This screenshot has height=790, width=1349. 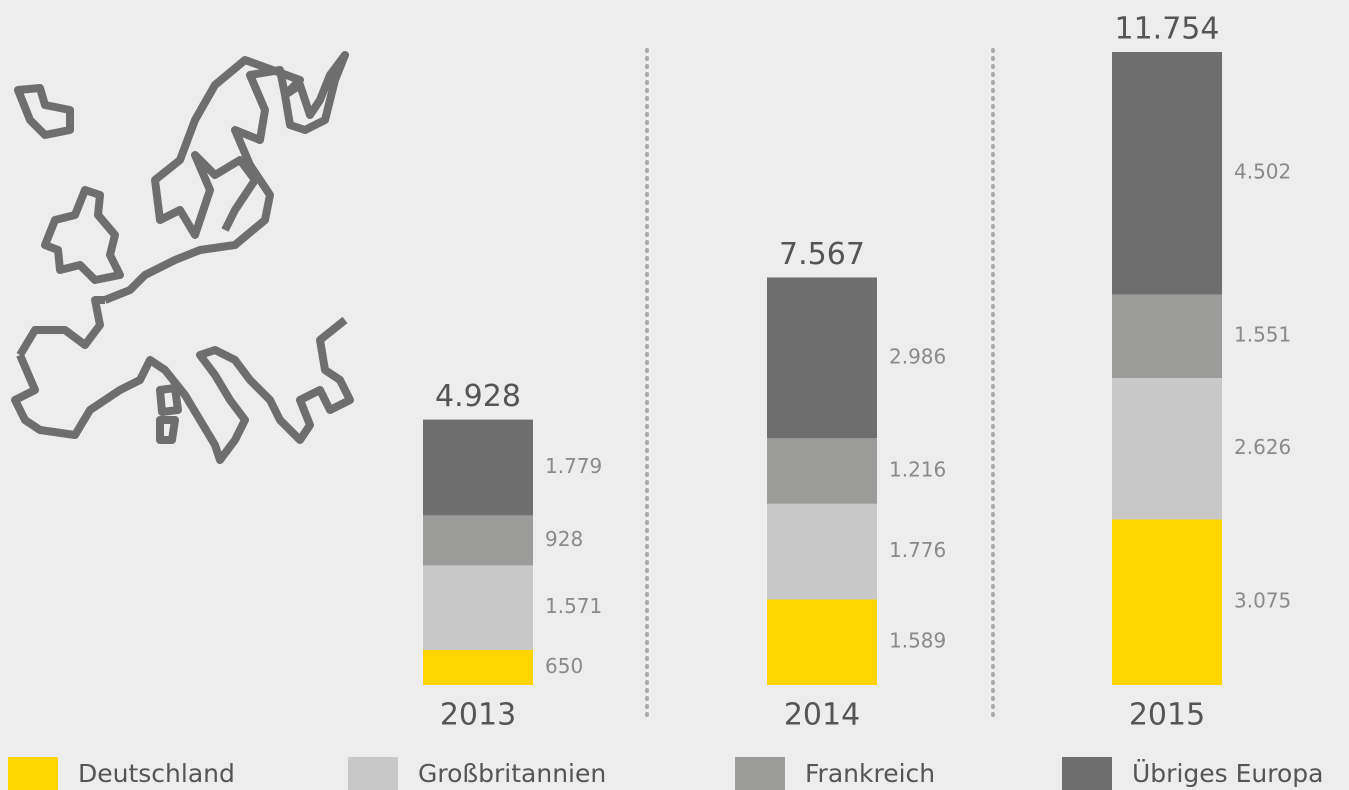 What do you see at coordinates (156, 773) in the screenshot?
I see `legend-label: Deutschland` at bounding box center [156, 773].